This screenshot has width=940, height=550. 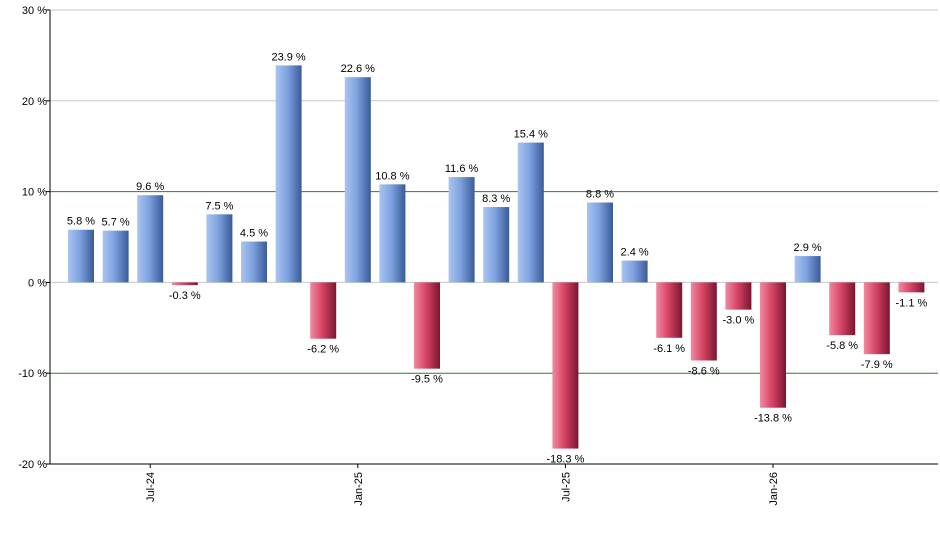 What do you see at coordinates (877, 365) in the screenshot?
I see `bar-data-label: -7.9 %` at bounding box center [877, 365].